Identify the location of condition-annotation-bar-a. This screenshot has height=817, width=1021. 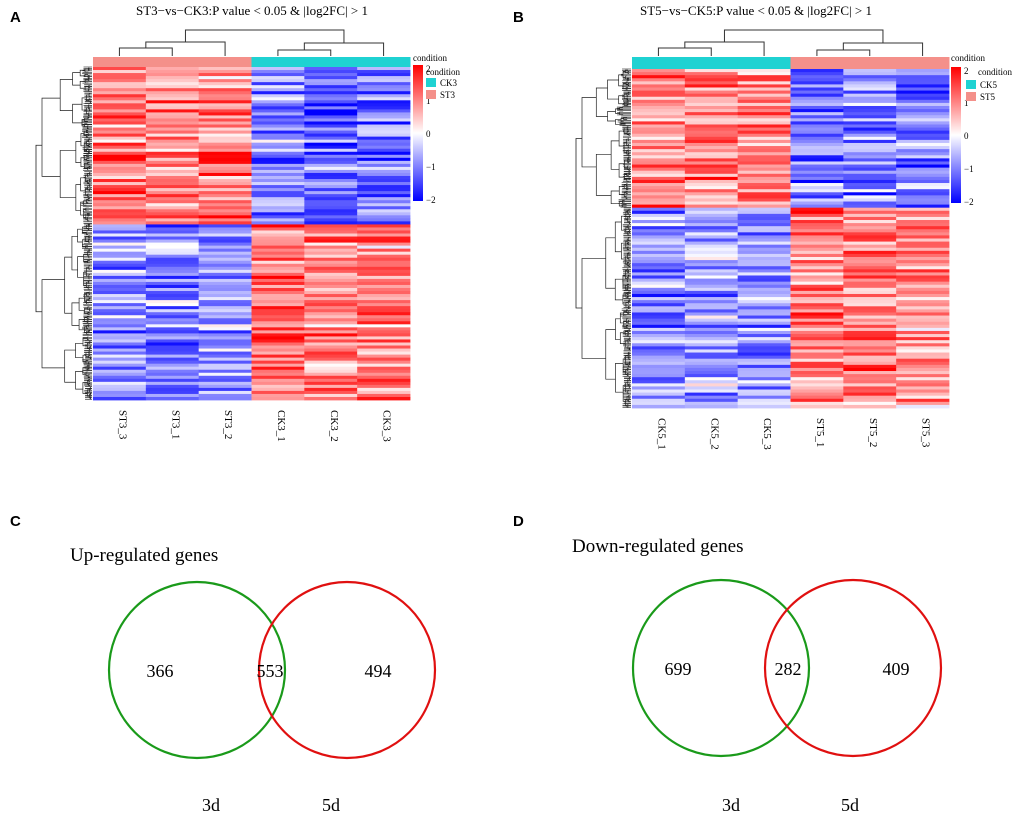
(252, 62).